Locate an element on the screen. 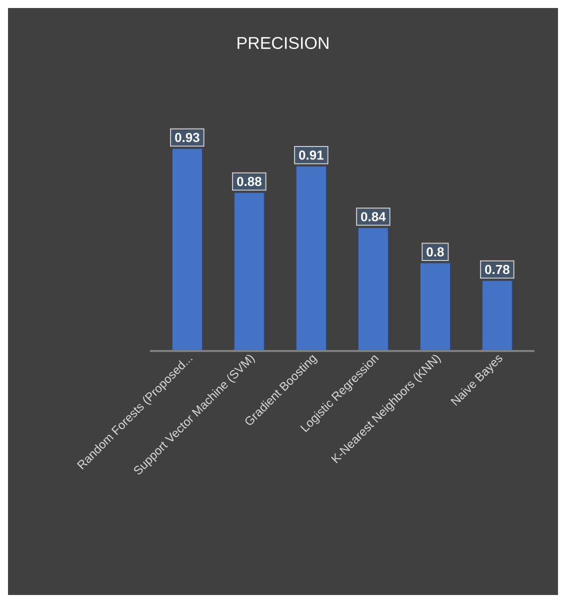 The image size is (566, 603). data-label: 0.8 is located at coordinates (435, 251).